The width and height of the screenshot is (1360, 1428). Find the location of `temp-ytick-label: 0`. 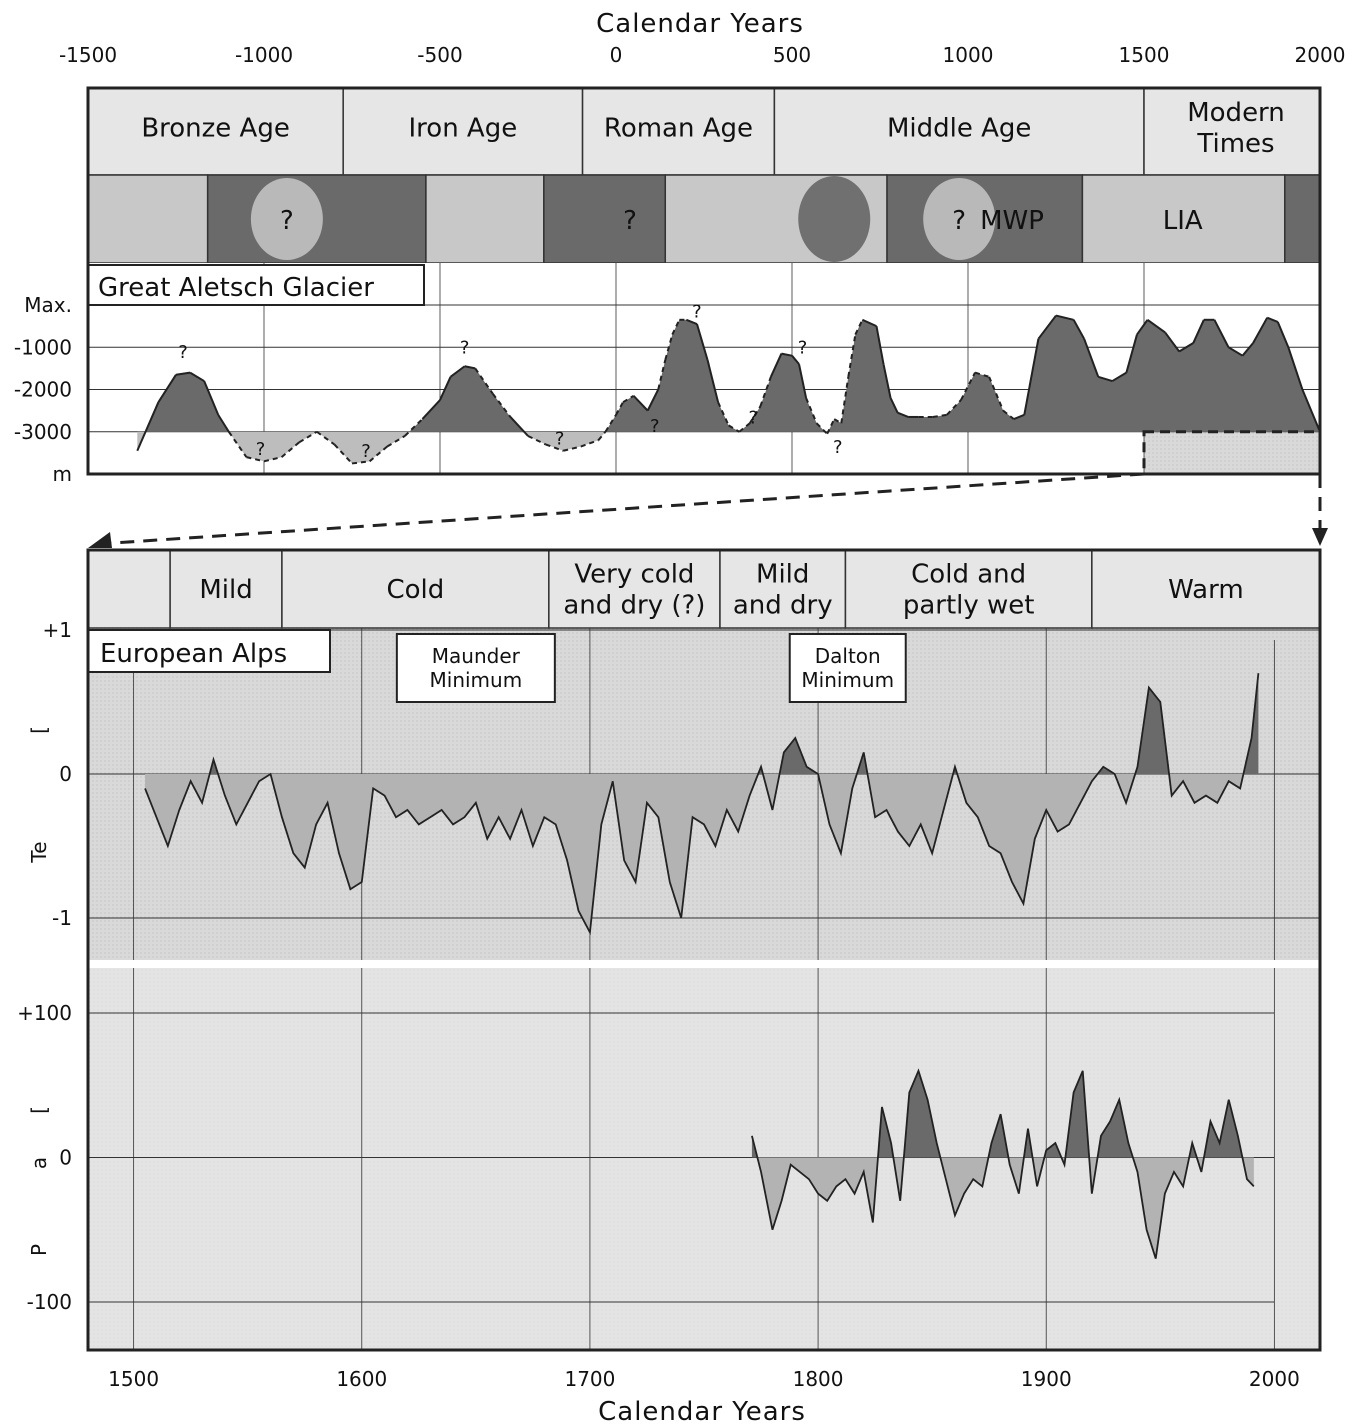

temp-ytick-label: 0 is located at coordinates (65, 774).